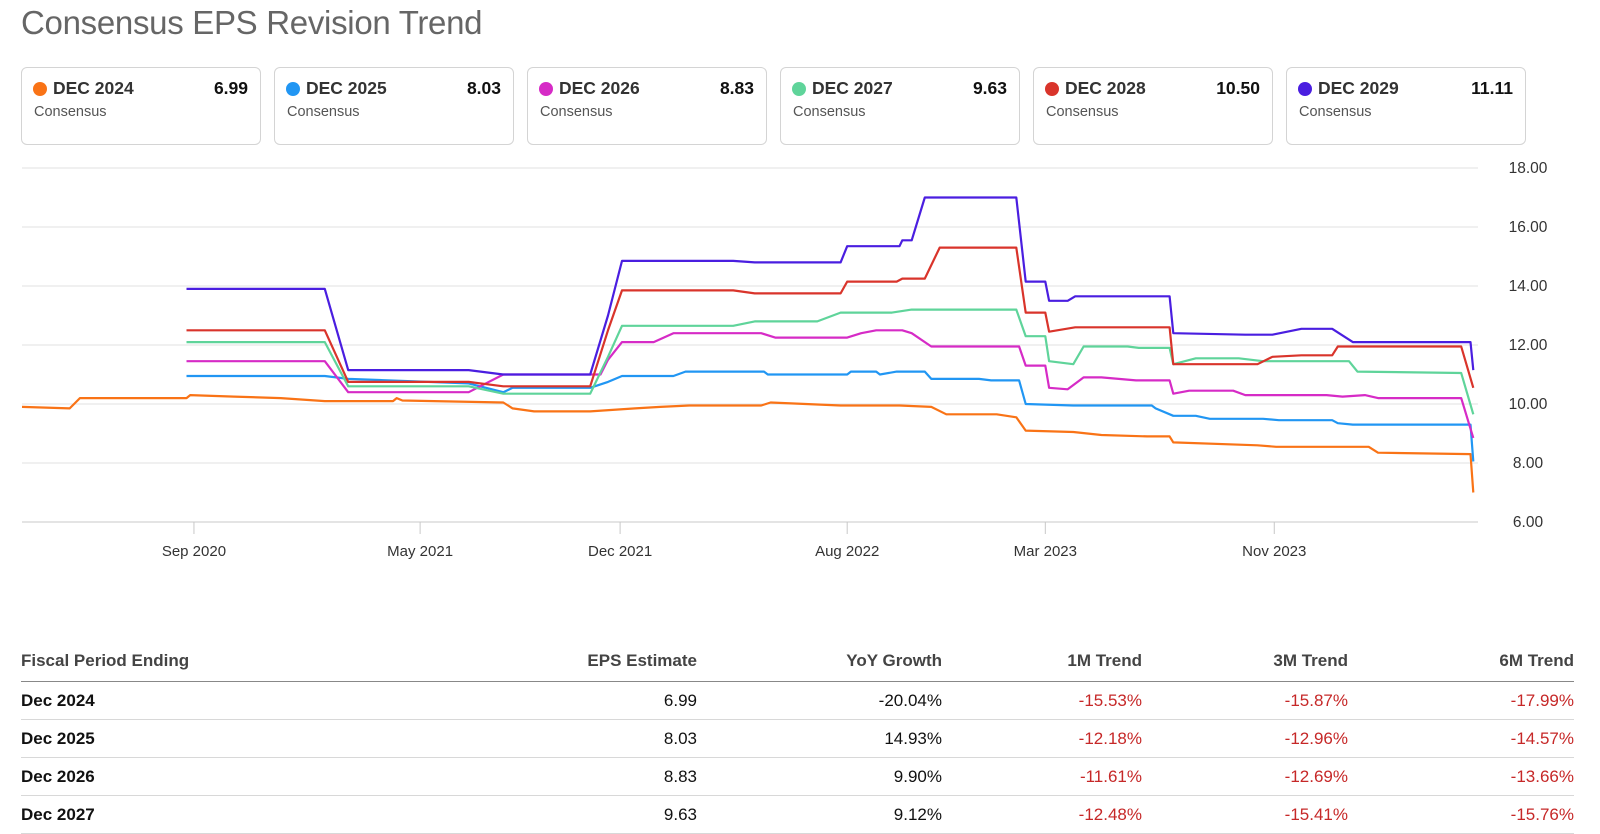  Describe the element at coordinates (1042, 738) in the screenshot. I see `cell-1m-trend: -12.18%` at that location.